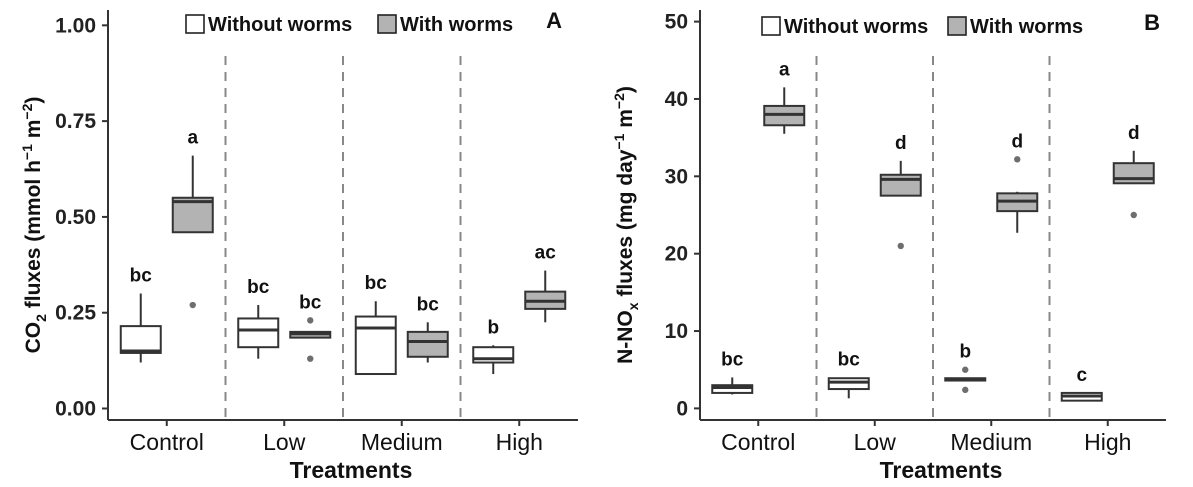 This screenshot has height=487, width=1193. Describe the element at coordinates (34, 225) in the screenshot. I see `y-axis-title: CO2 fluxes (mmol h−1 m−2)` at that location.